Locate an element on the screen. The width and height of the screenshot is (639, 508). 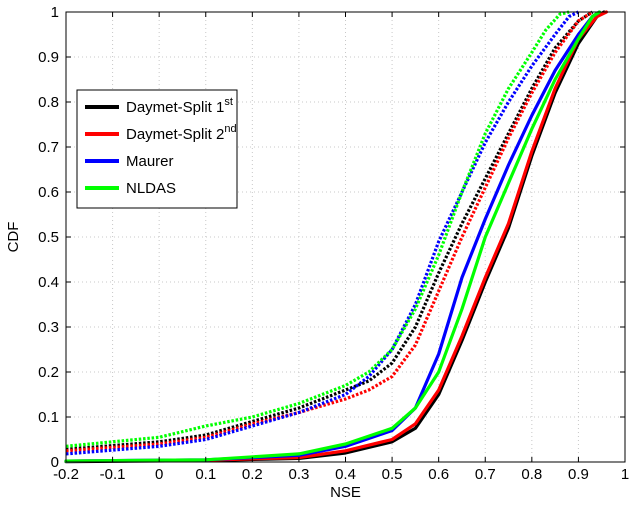
y-tick-label: 0.7 is located at coordinates (48, 147).